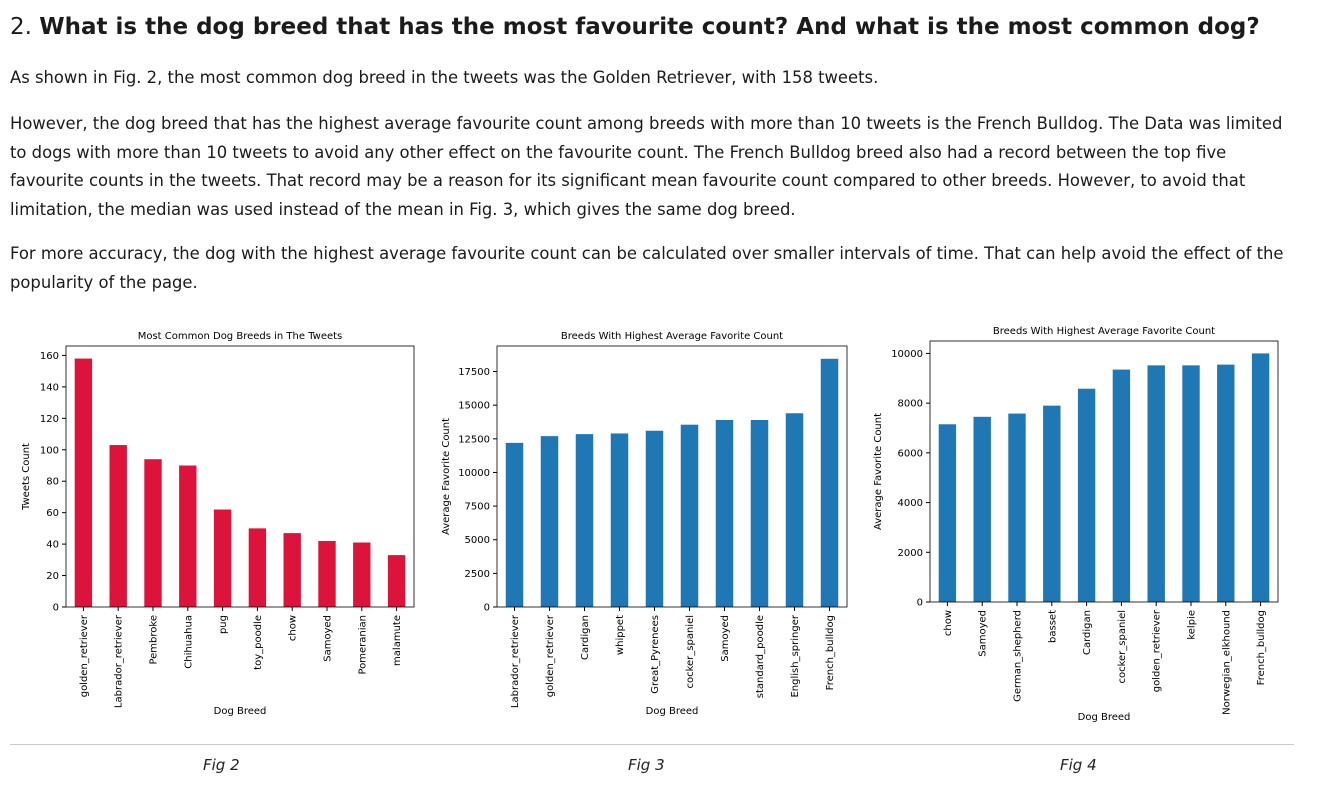 Image resolution: width=1318 pixels, height=786 pixels. Describe the element at coordinates (1052, 626) in the screenshot. I see `x-tick-label: basset` at that location.